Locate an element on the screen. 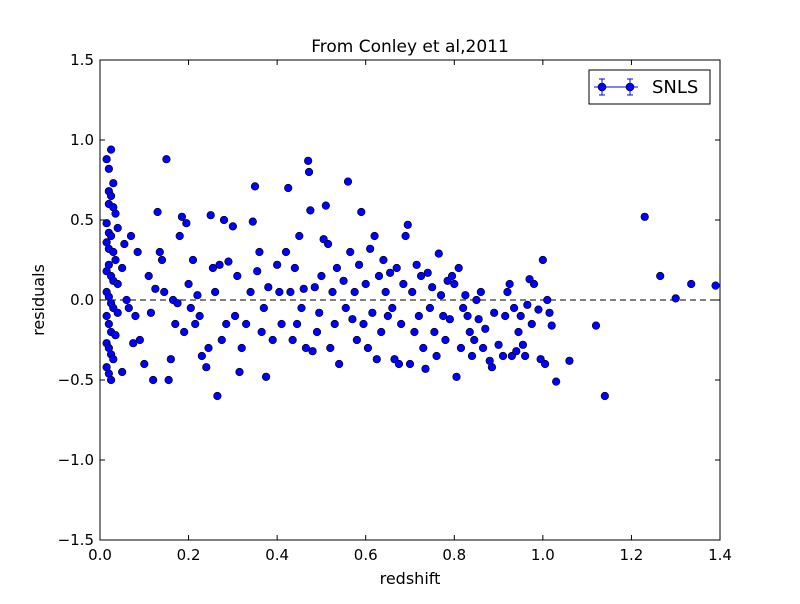 This screenshot has width=800, height=604. y-tick-label: −1.5 is located at coordinates (76, 540).